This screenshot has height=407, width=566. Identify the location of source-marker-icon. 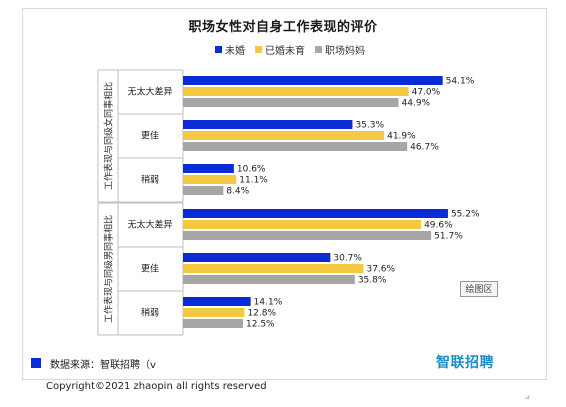
(36, 363).